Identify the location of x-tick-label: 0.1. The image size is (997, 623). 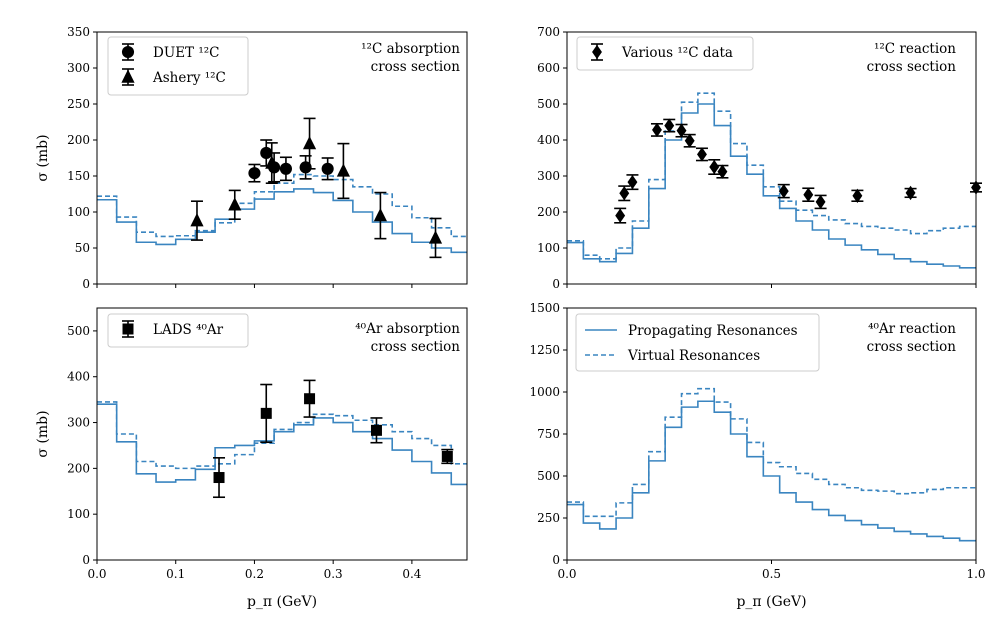
(175, 574).